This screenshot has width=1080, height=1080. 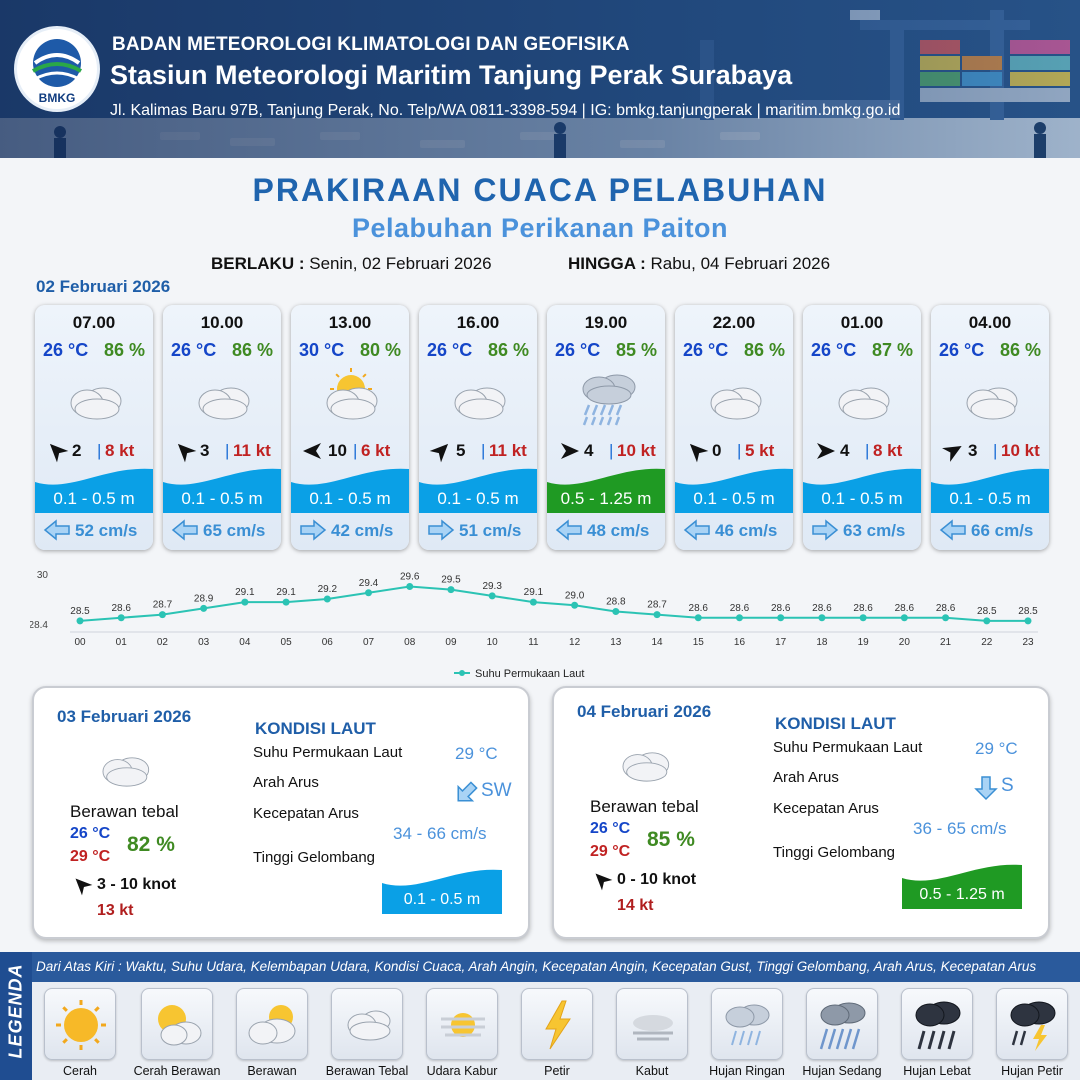 What do you see at coordinates (43, 575) in the screenshot?
I see `y-tick-label: 30` at bounding box center [43, 575].